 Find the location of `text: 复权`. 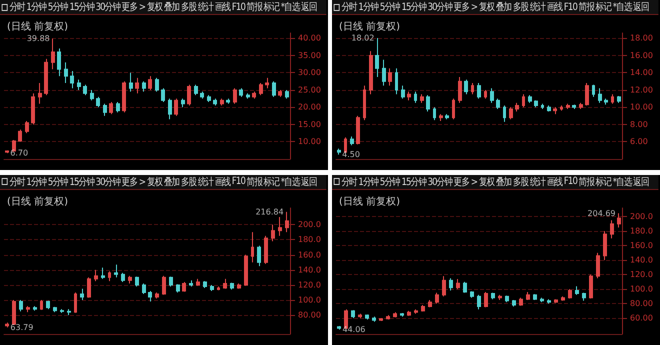

text: 复权 is located at coordinates (154, 182).